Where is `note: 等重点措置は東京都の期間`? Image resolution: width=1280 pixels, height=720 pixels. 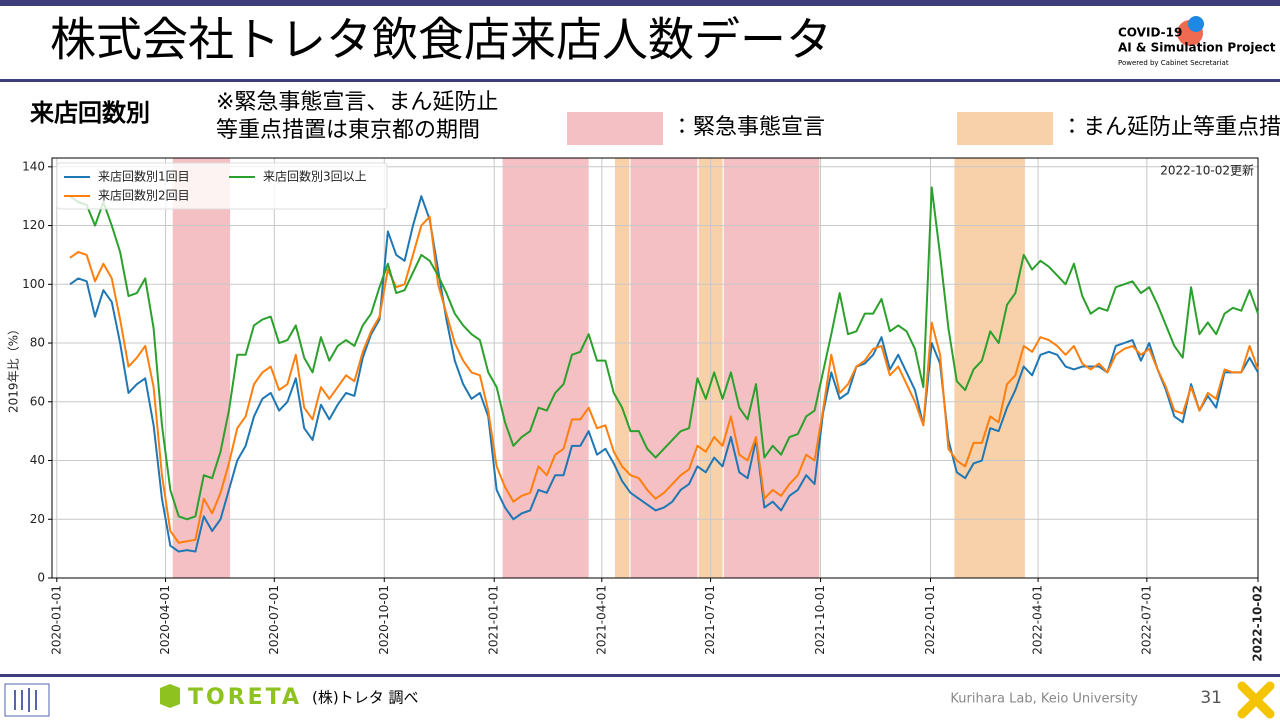 note: 等重点措置は東京都の期間 is located at coordinates (348, 130).